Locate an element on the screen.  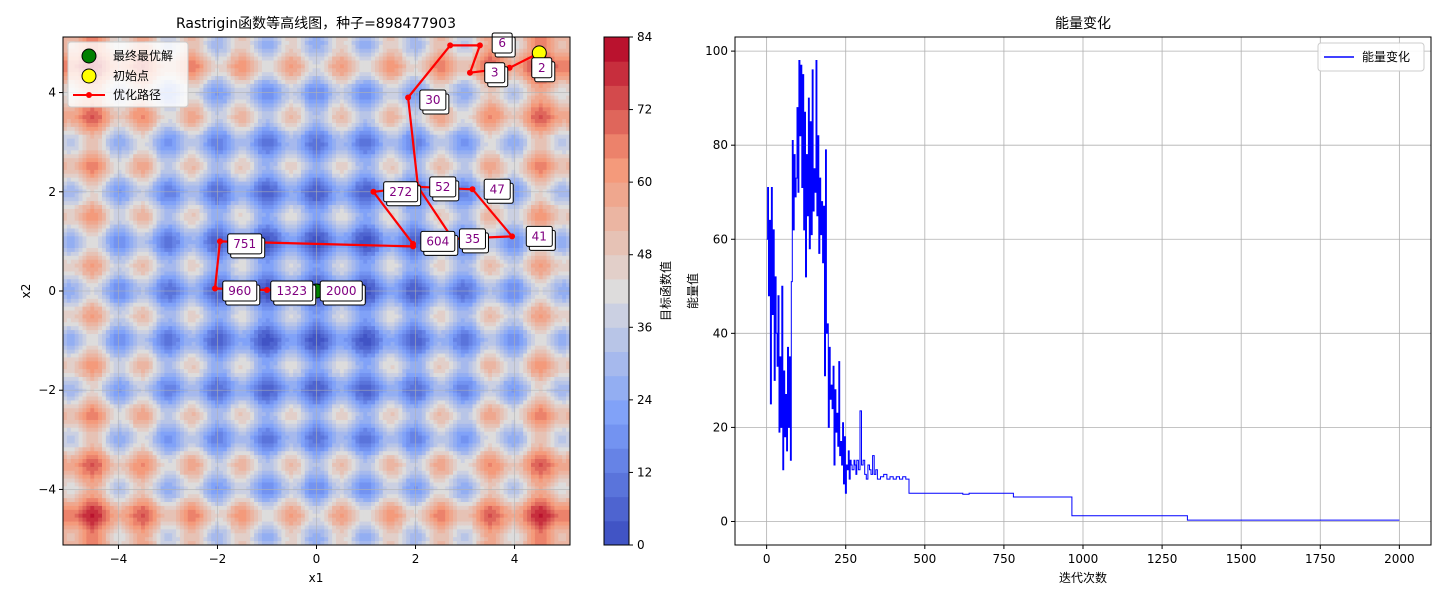
contour-title: Rastrigin函数等高线图，种子=898477903 is located at coordinates (316, 23).